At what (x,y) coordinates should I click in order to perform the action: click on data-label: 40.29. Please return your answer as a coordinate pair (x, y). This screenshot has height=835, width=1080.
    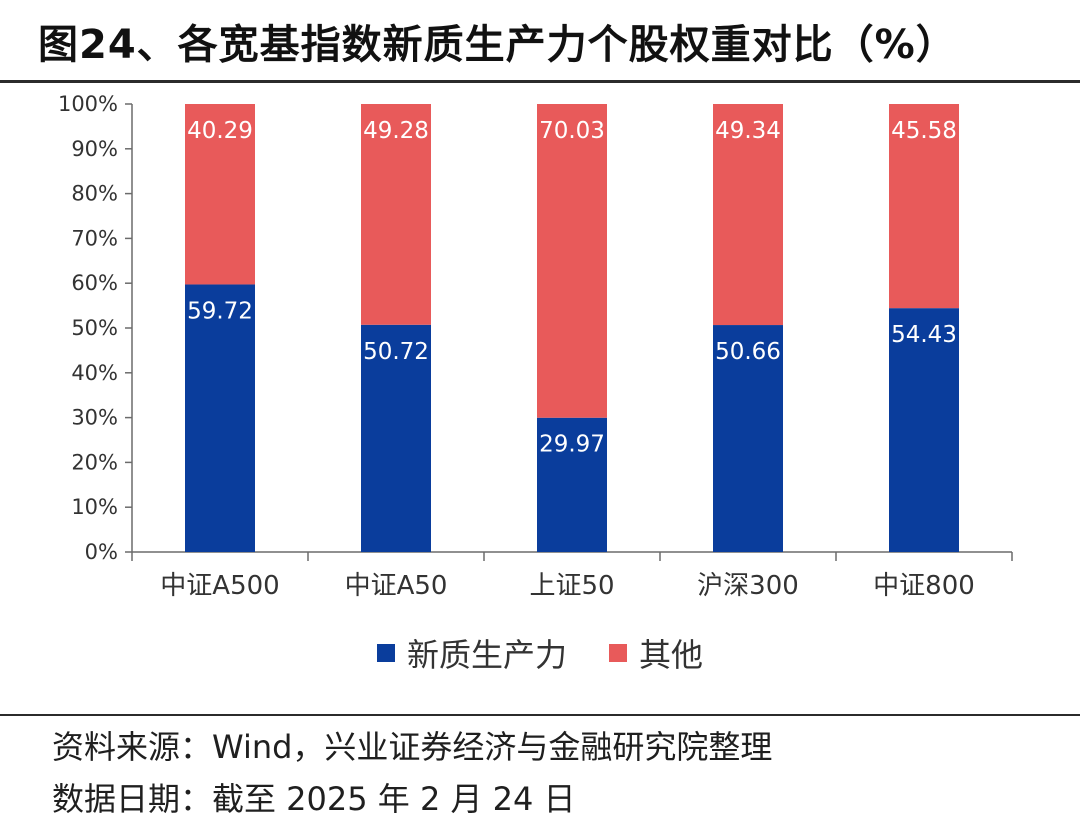
    Looking at the image, I should click on (220, 131).